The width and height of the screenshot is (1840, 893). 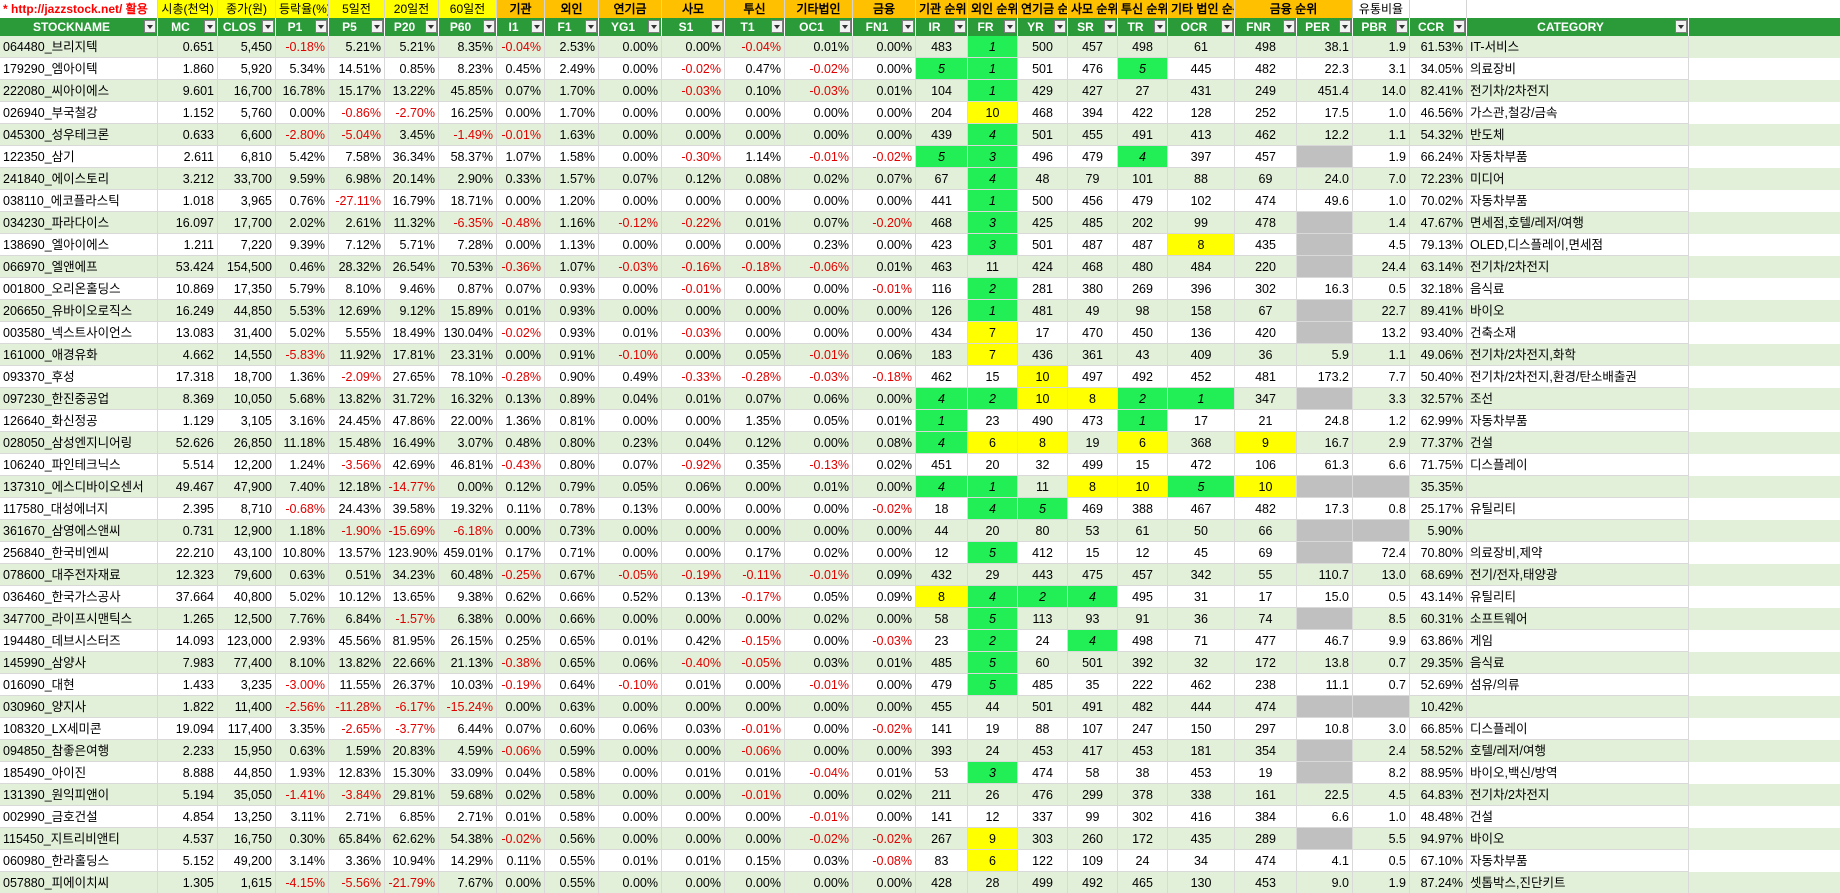 What do you see at coordinates (1438, 553) in the screenshot?
I see `cell-ccr: 70.80%` at bounding box center [1438, 553].